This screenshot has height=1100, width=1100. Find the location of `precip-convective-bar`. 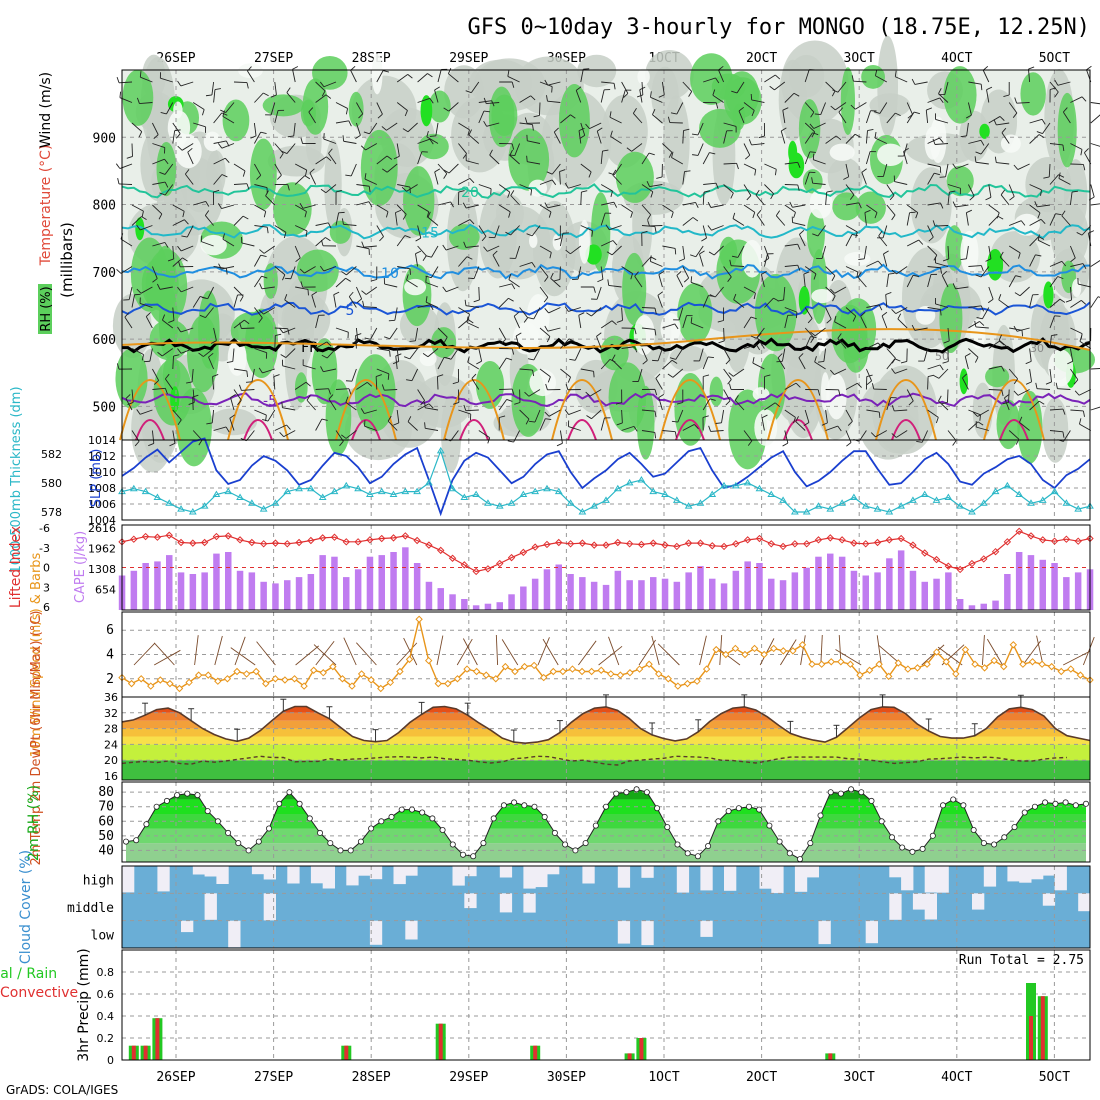

precip-convective-bar is located at coordinates (629, 1056).